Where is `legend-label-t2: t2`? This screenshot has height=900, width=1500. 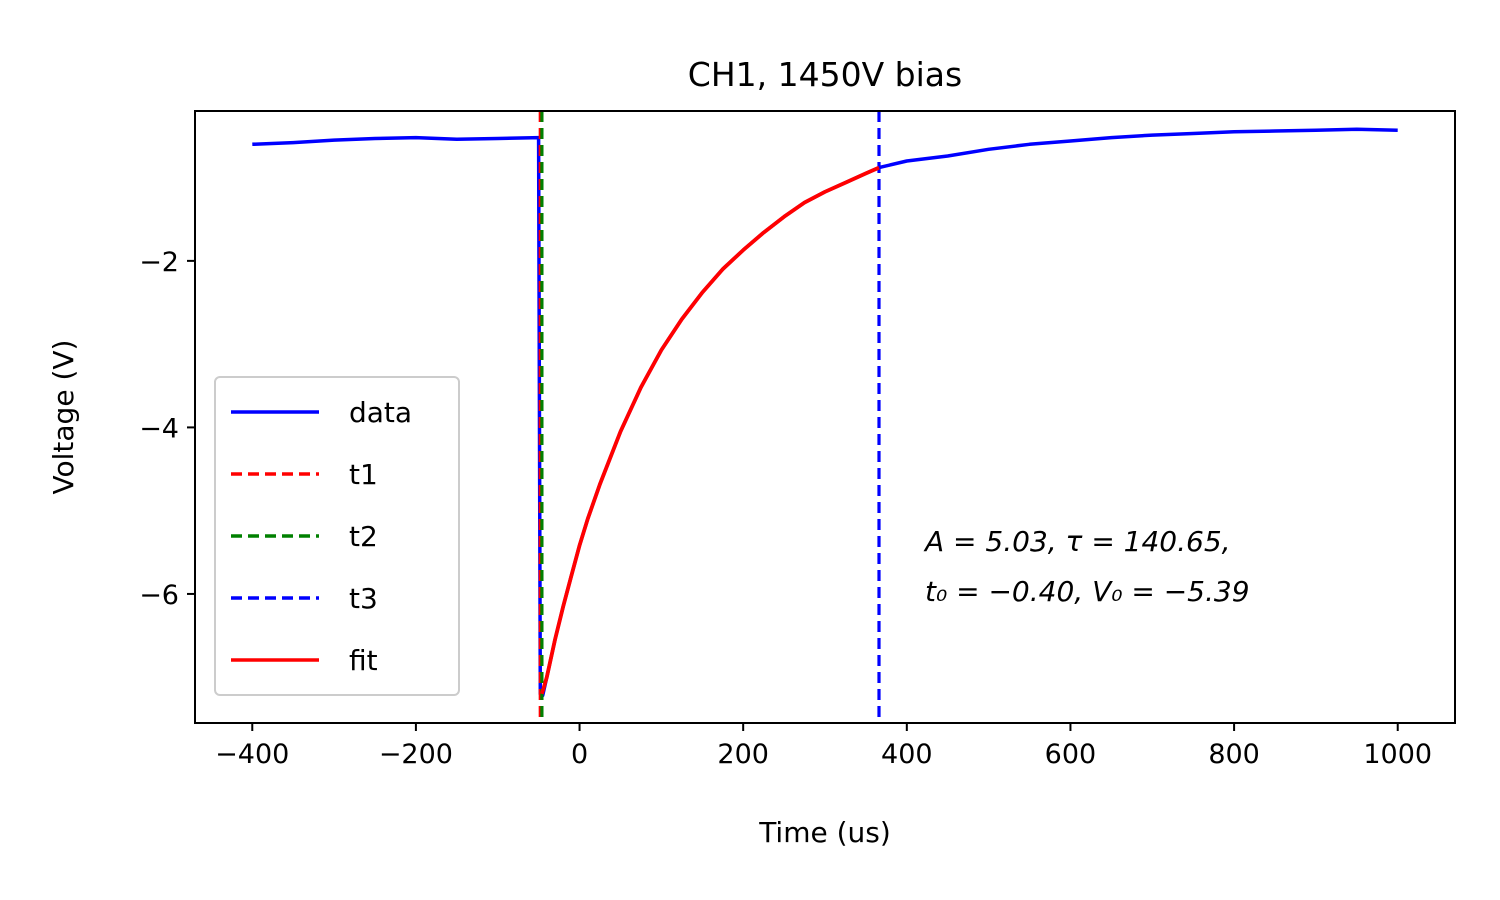 legend-label-t2: t2 is located at coordinates (363, 536).